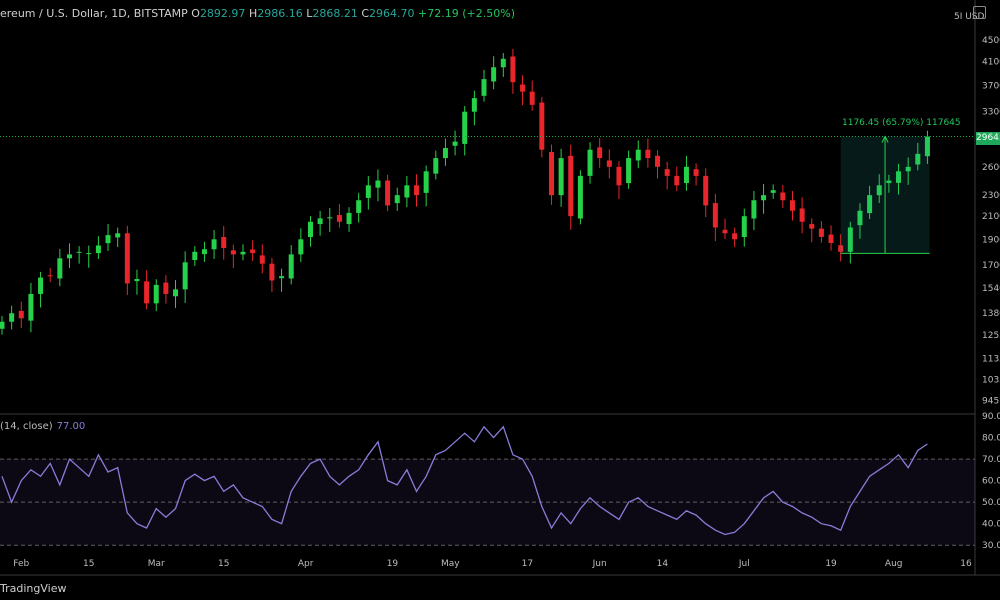 The image size is (1000, 600). Describe the element at coordinates (991, 525) in the screenshot. I see `rsi-tick-label: 40.00` at that location.